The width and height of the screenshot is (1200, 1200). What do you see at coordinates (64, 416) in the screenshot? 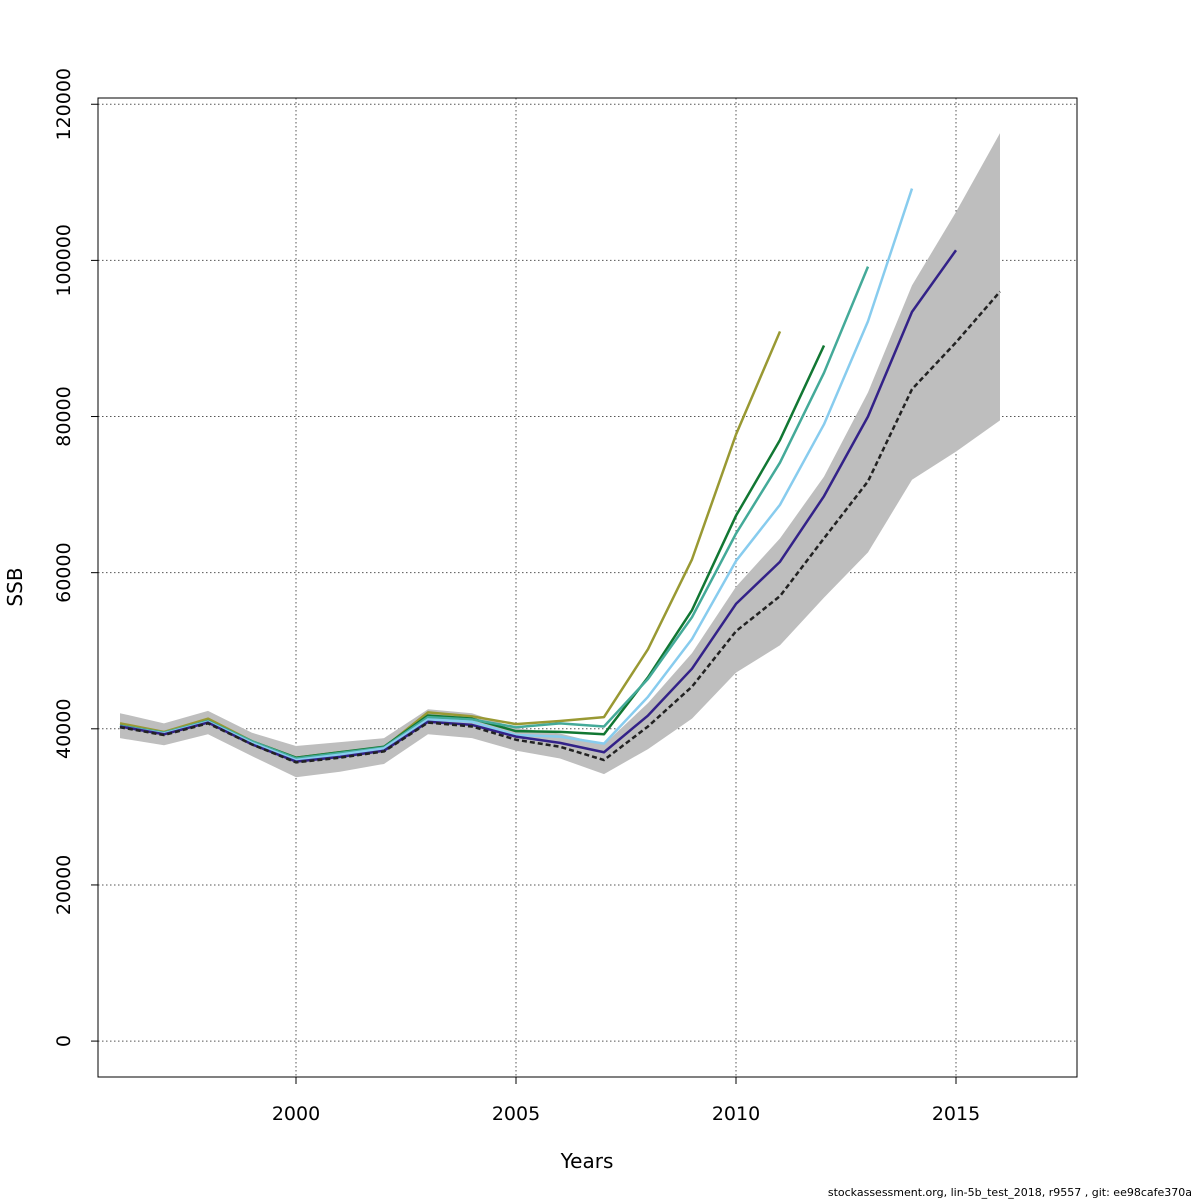
I see `y-tick-label: 80000` at bounding box center [64, 416].